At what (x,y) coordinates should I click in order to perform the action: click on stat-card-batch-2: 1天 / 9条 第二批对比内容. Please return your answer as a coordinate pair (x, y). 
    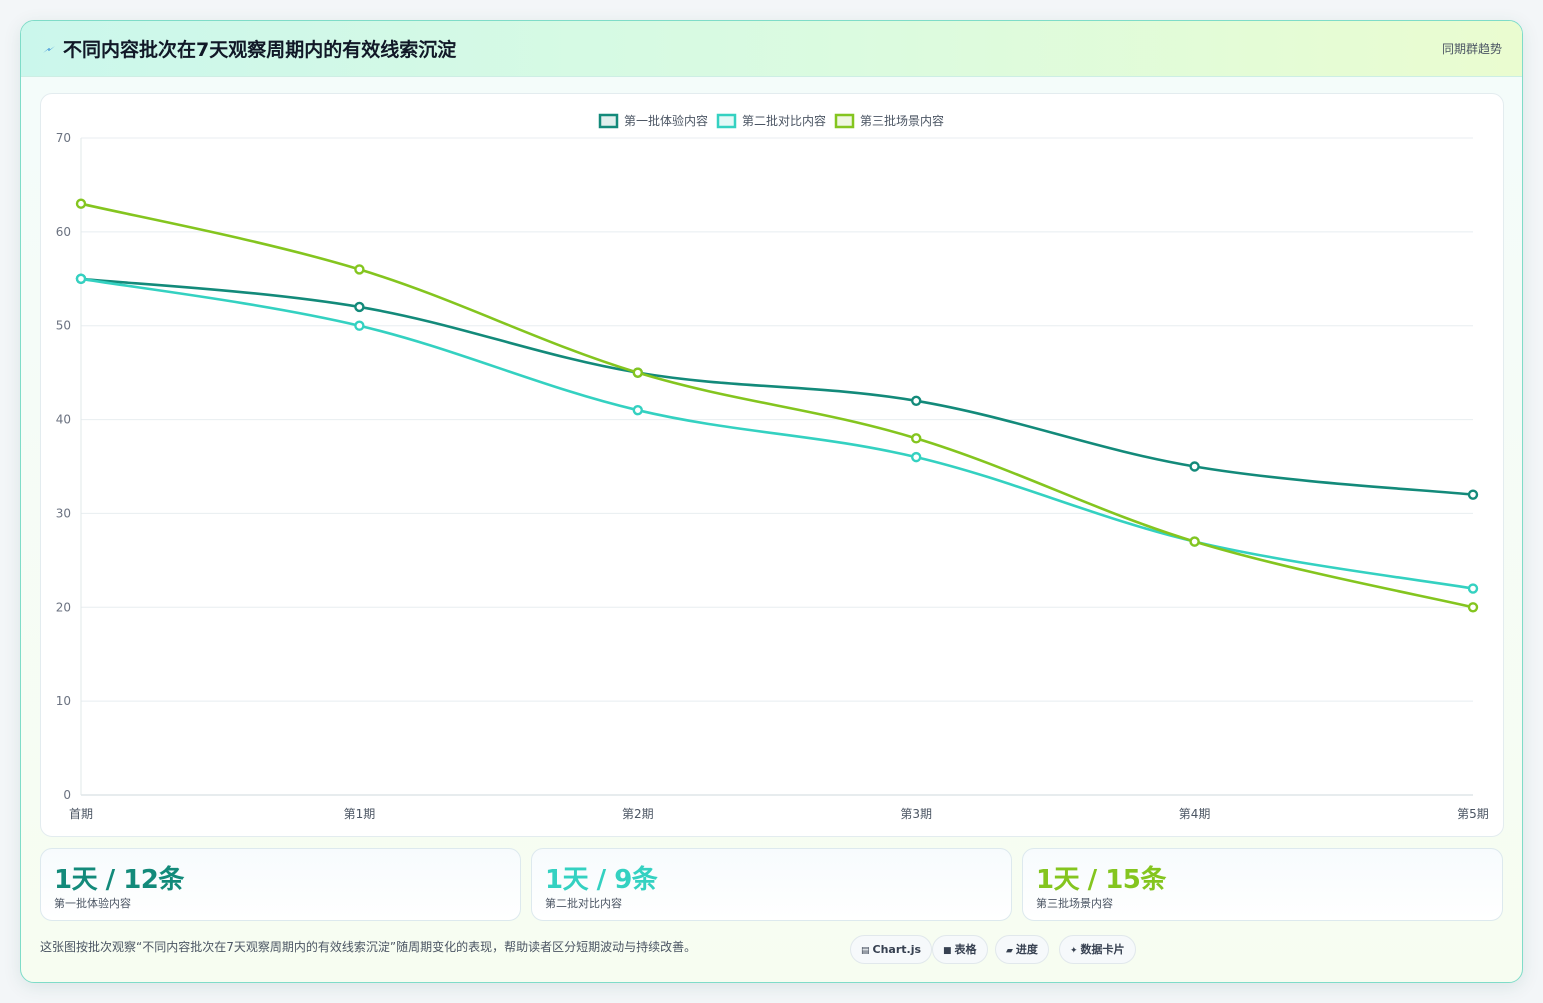
    Looking at the image, I should click on (771, 884).